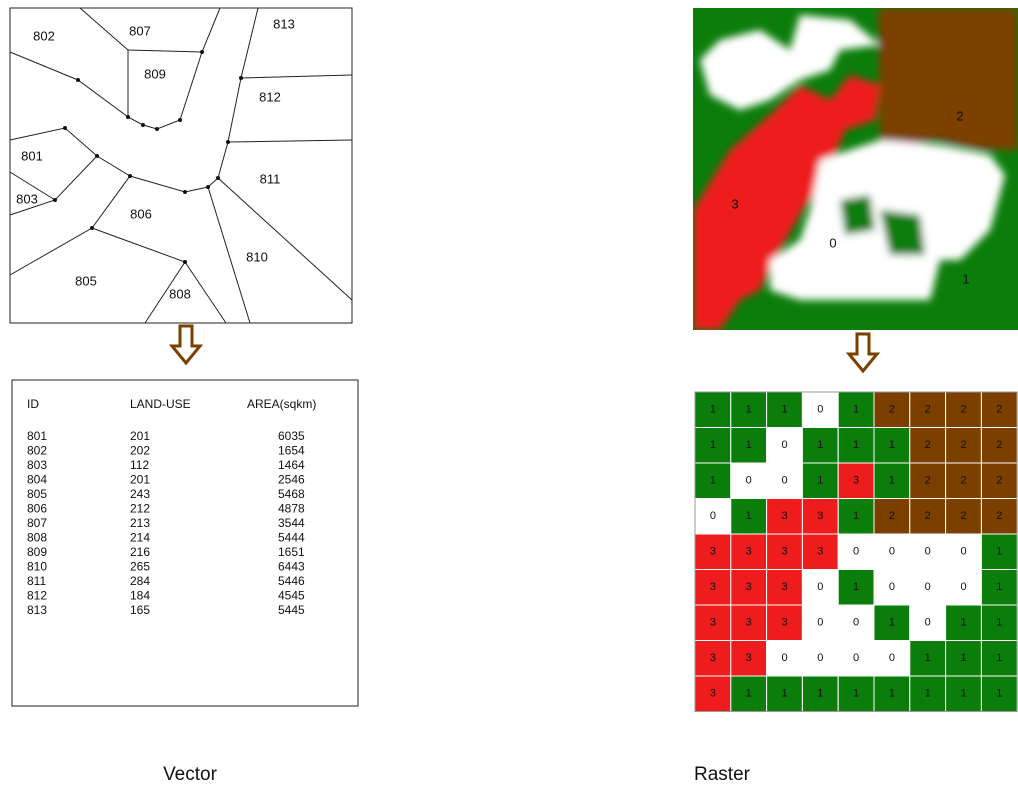  I want to click on table-cell: 808, so click(37, 538).